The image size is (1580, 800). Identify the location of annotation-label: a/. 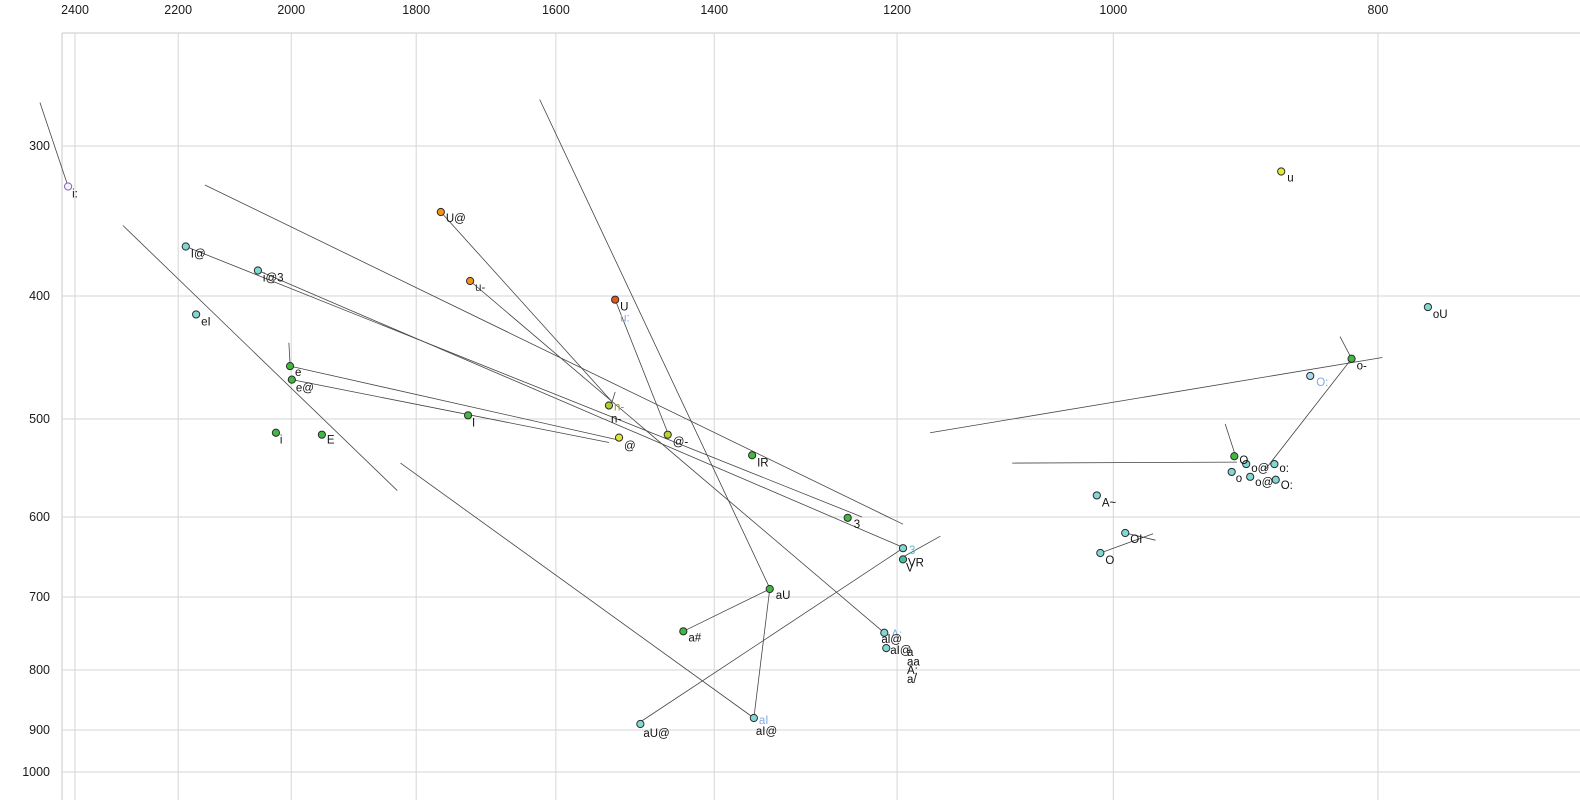
(912, 680).